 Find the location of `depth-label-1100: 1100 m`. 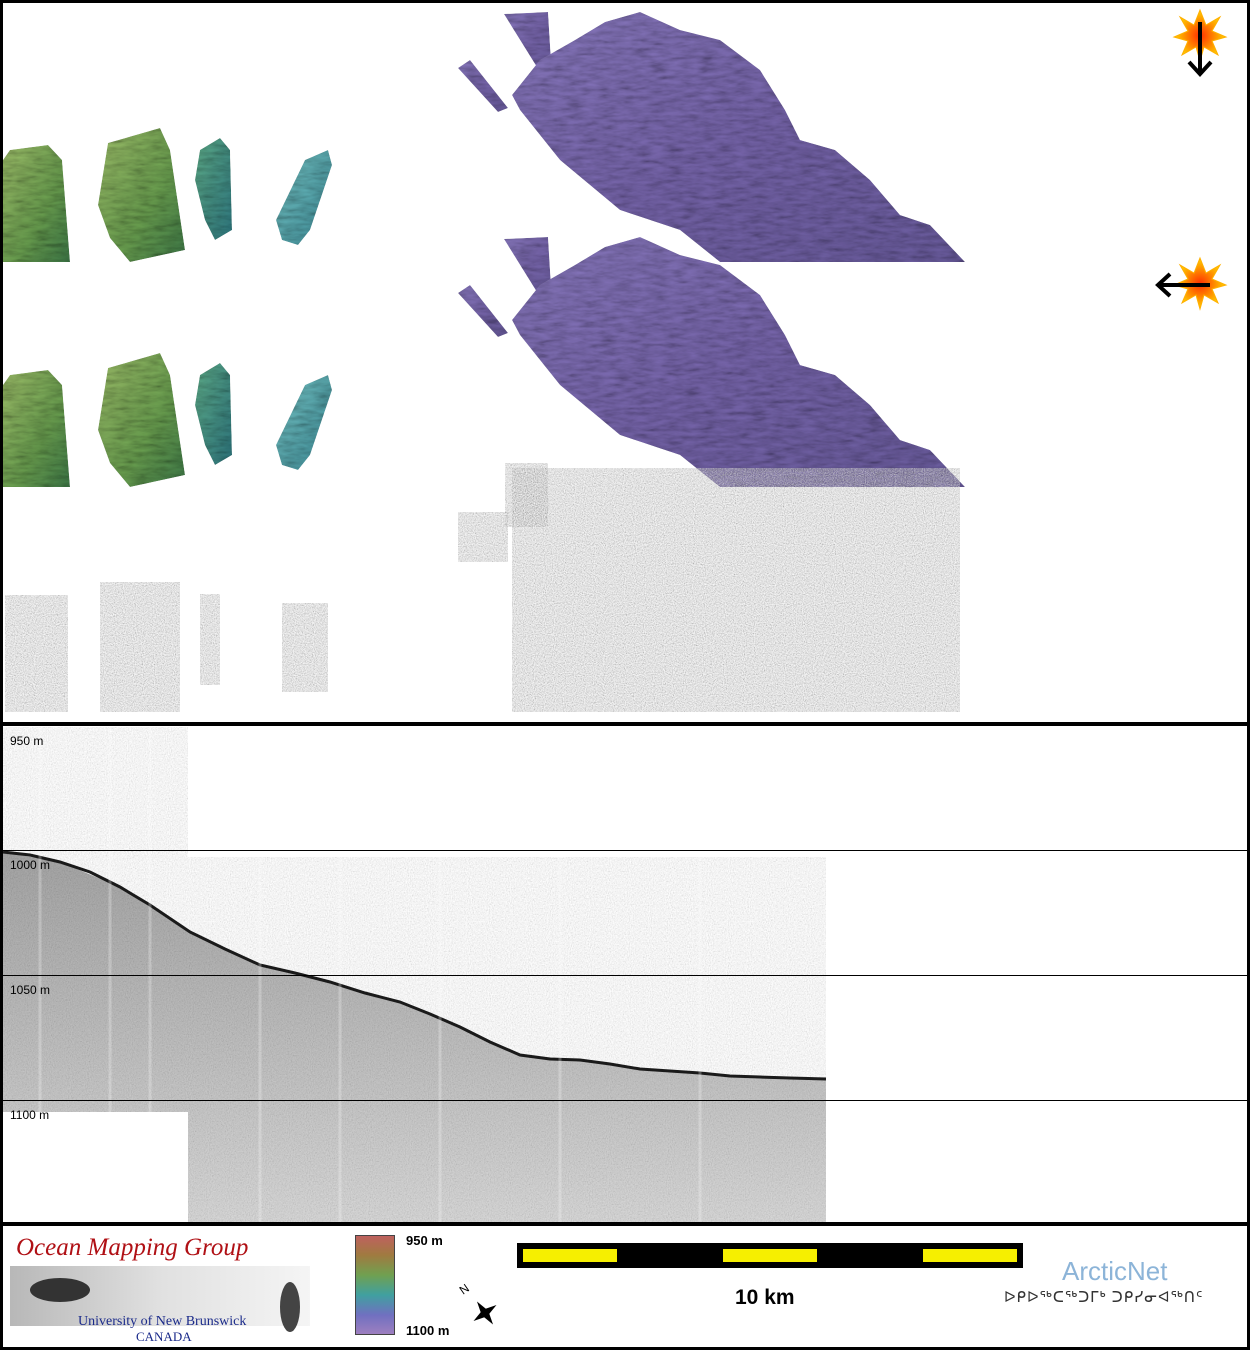

depth-label-1100: 1100 m is located at coordinates (30, 1115).